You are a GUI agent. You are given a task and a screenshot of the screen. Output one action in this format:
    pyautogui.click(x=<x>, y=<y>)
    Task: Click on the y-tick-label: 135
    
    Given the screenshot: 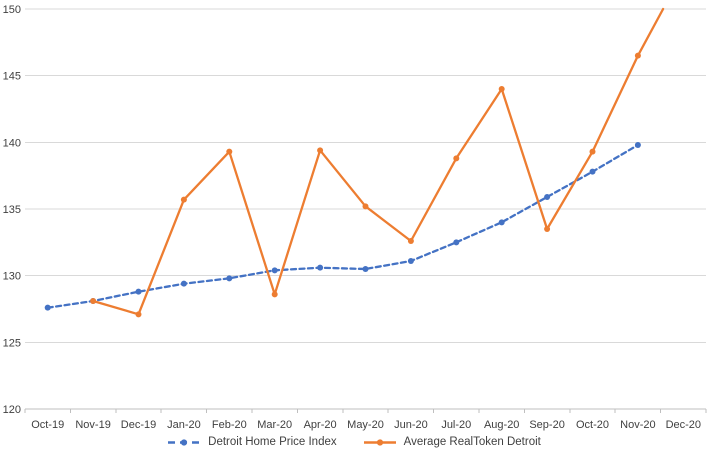 What is the action you would take?
    pyautogui.click(x=12, y=210)
    